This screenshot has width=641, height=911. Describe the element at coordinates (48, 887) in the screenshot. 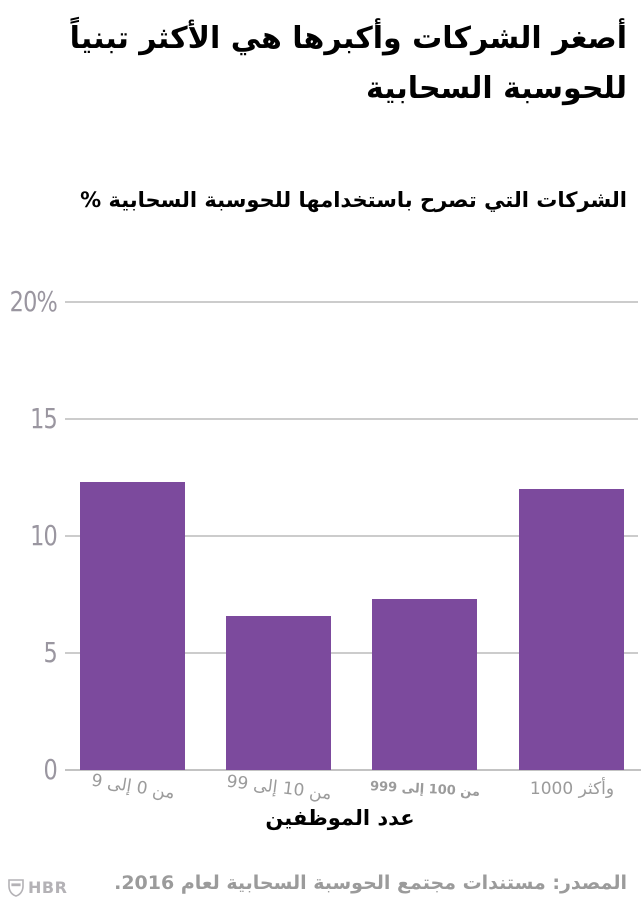

I see `hbr-logo-text: HBR` at that location.